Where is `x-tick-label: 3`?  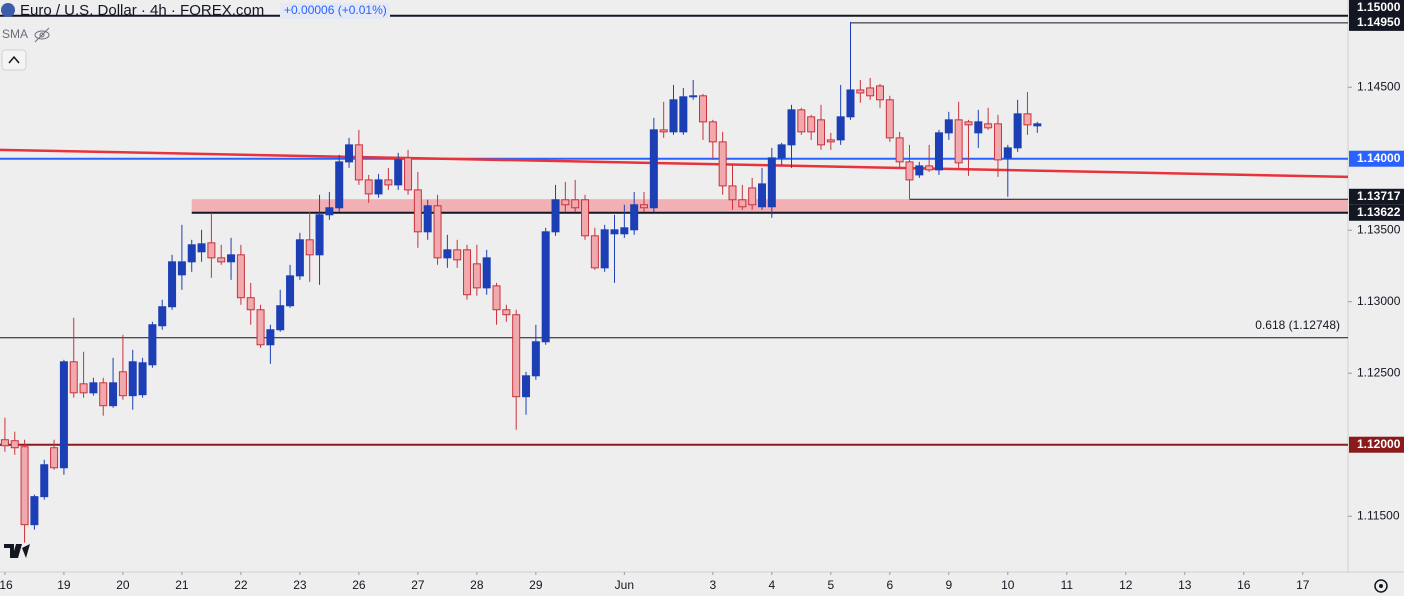 x-tick-label: 3 is located at coordinates (712, 585).